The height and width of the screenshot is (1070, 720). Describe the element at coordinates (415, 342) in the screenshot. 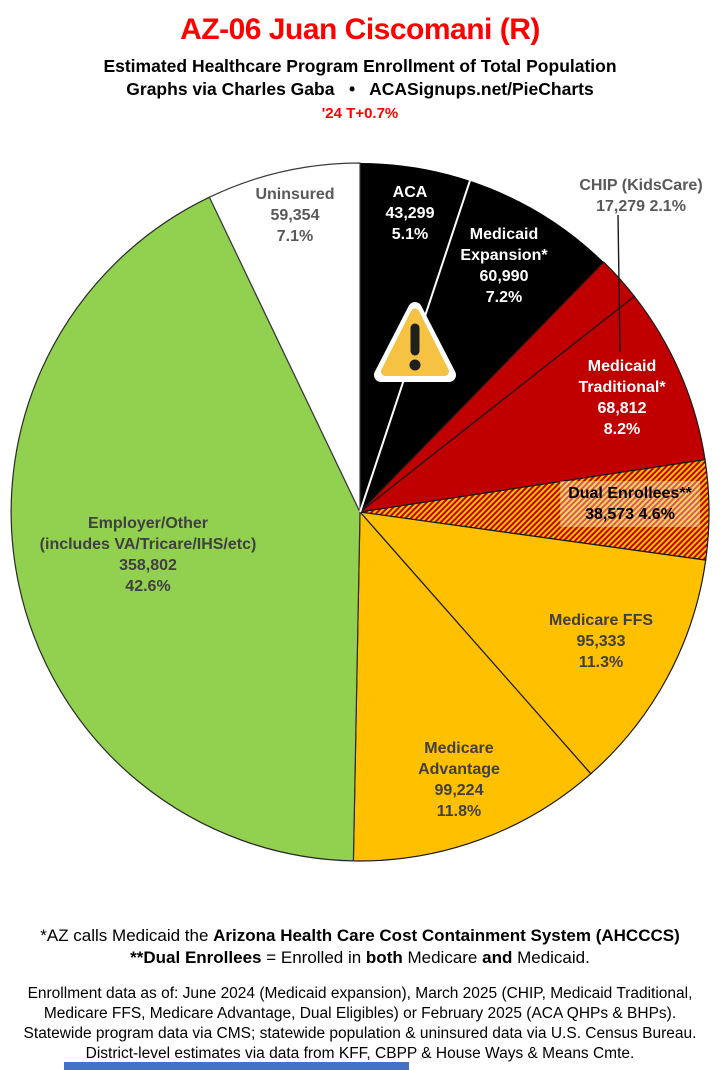

I see `warning-triangle-icon` at that location.